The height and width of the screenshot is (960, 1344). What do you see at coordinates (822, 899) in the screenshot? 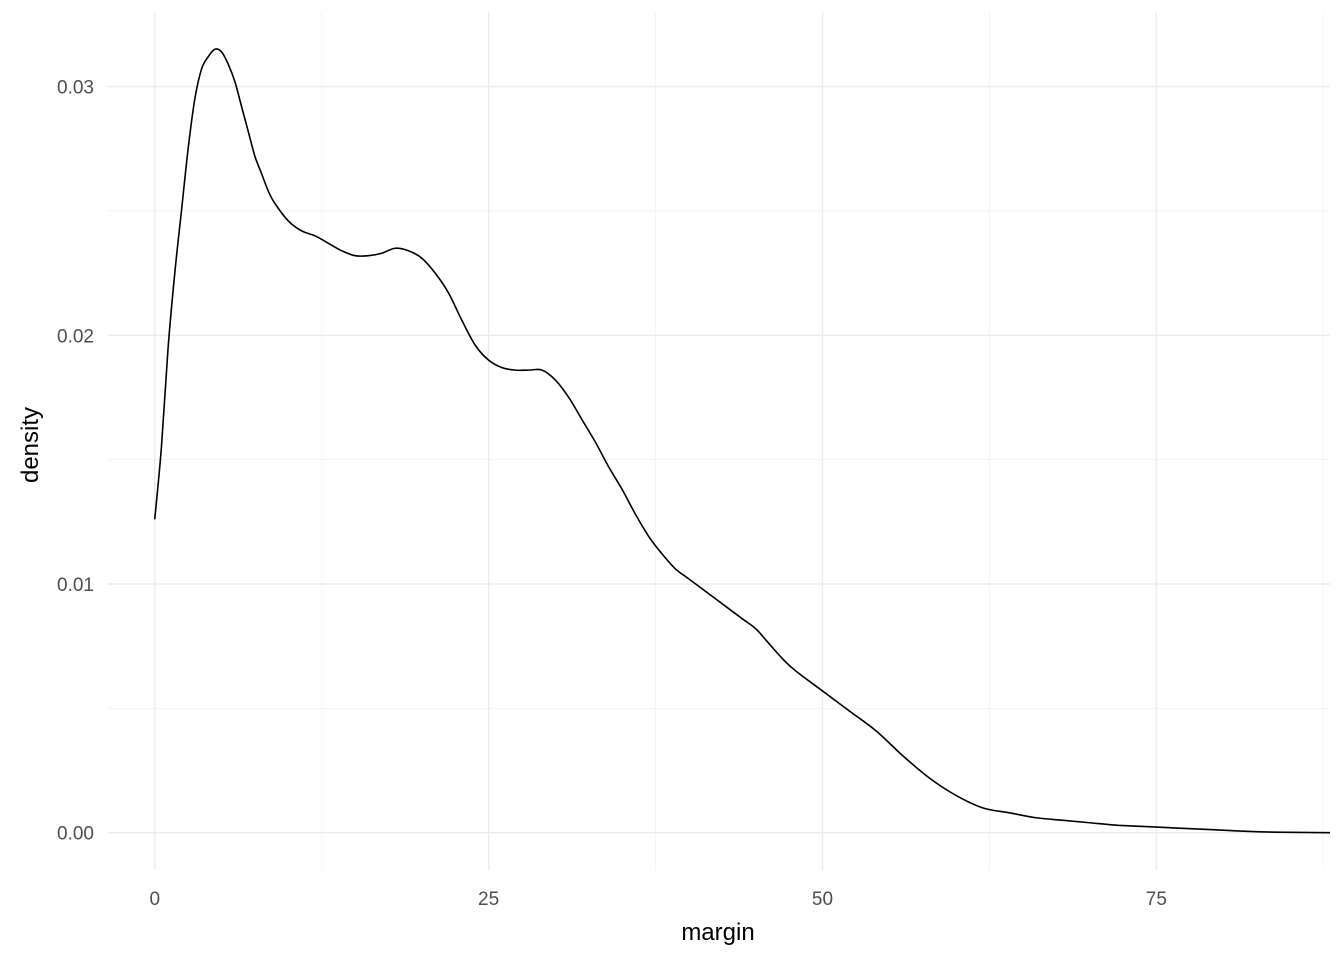
I see `x-tick-label: 50` at bounding box center [822, 899].